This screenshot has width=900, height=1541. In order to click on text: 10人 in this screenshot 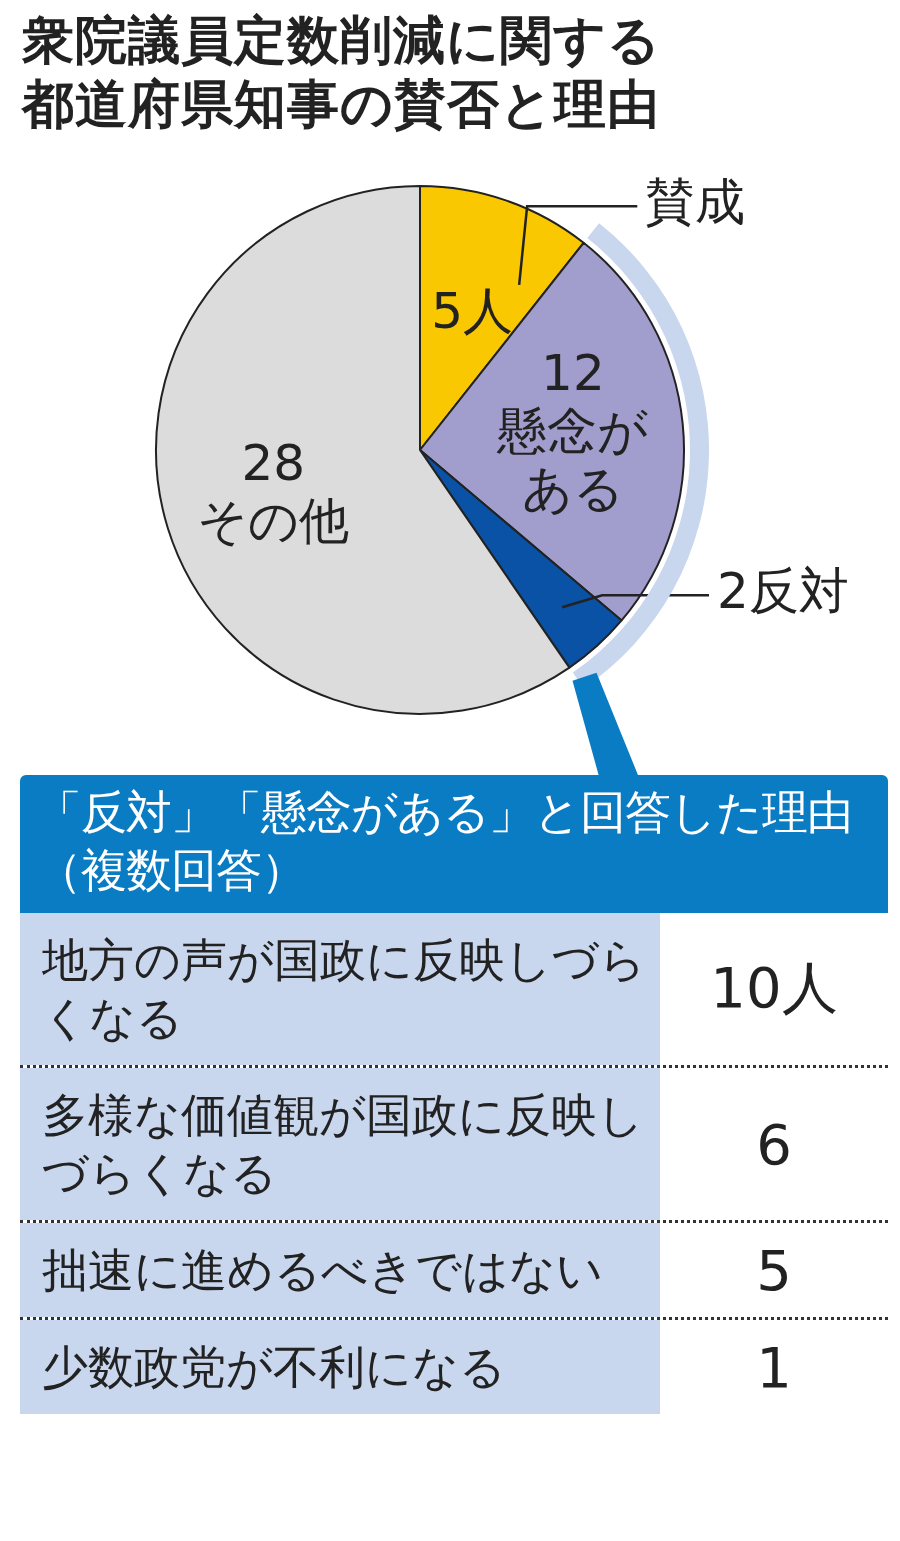, I will do `click(774, 987)`.